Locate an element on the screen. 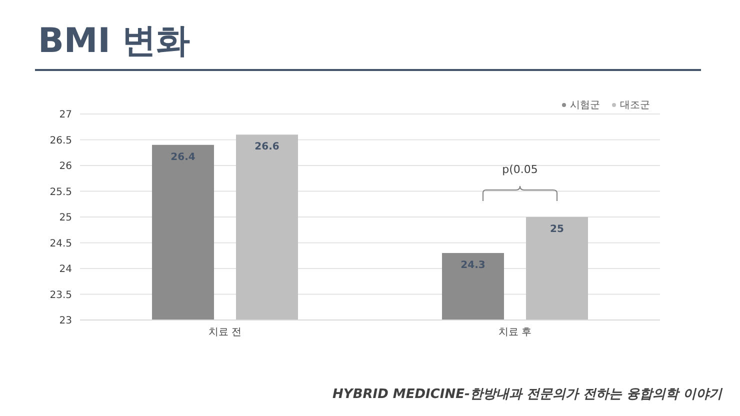 The width and height of the screenshot is (740, 416). x-tick-label: 치료 후 is located at coordinates (515, 332).